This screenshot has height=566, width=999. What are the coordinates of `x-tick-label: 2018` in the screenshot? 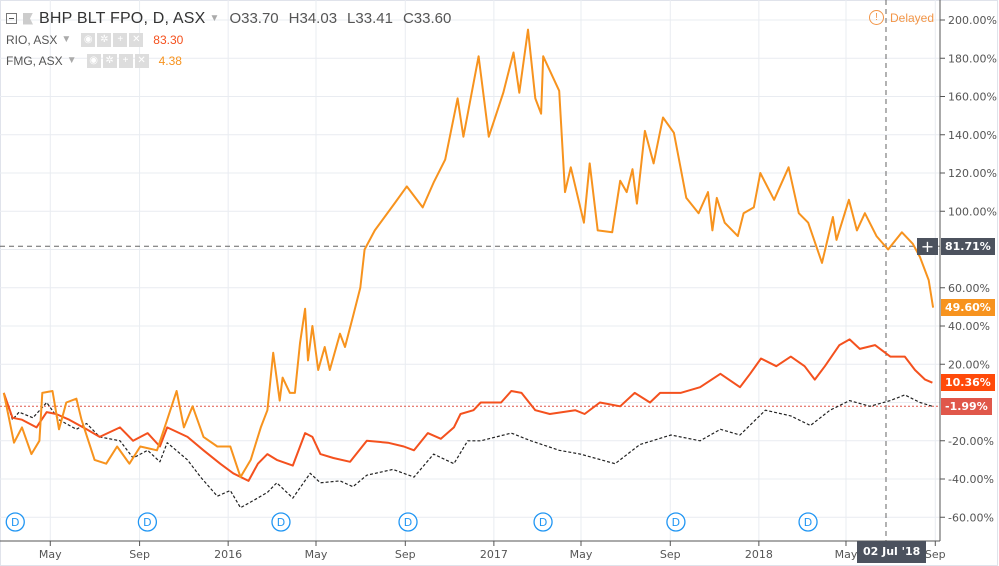 It's located at (759, 554).